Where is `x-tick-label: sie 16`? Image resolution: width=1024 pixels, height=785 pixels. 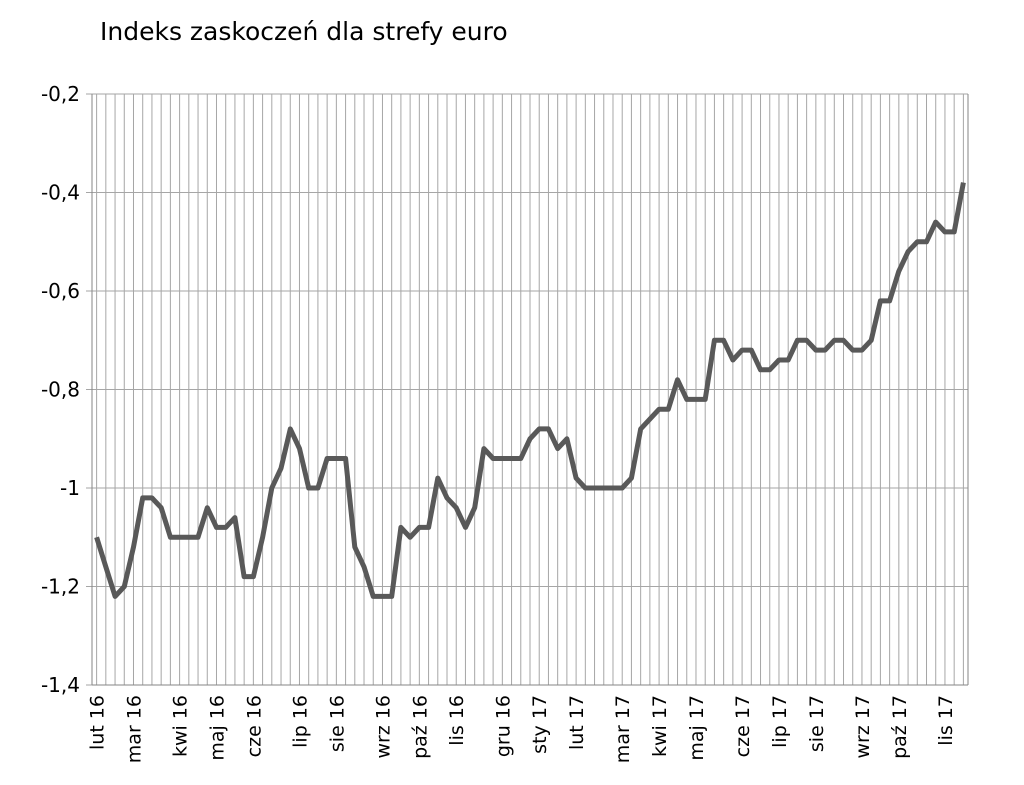 x-tick-label: sie 16 is located at coordinates (337, 723).